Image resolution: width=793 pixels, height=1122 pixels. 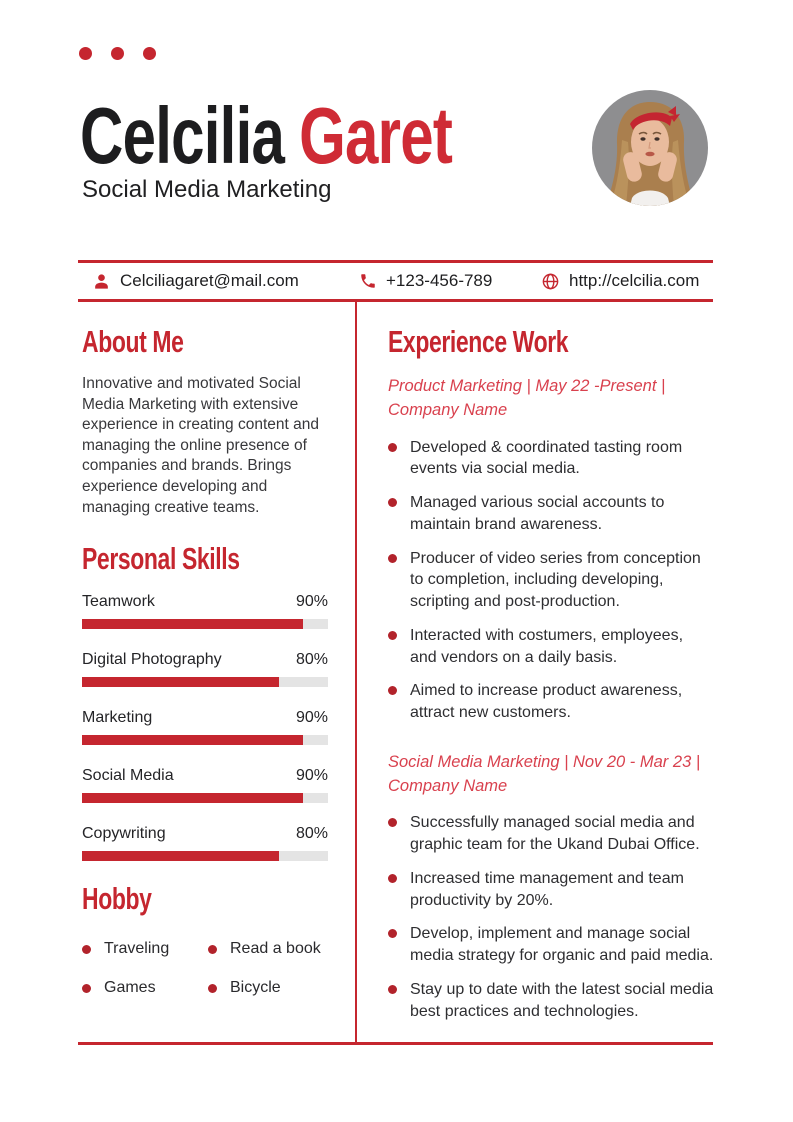 I want to click on skill-row: Copywriting 80%, so click(x=205, y=843).